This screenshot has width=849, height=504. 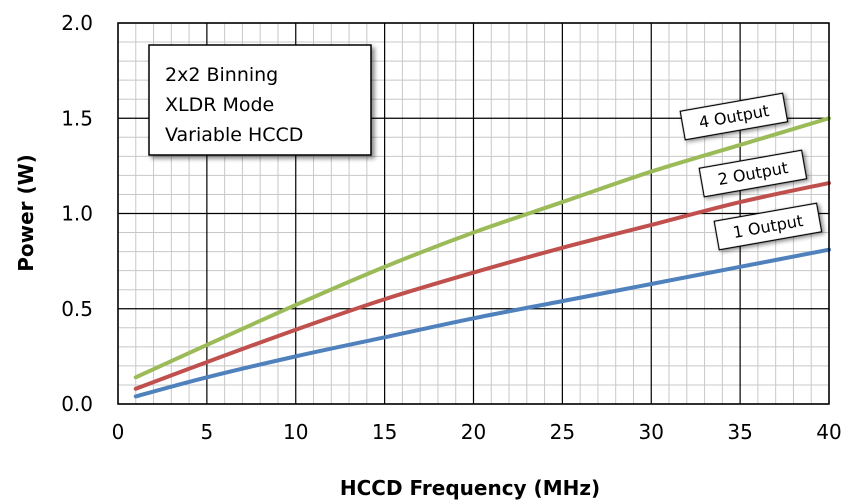 I want to click on x-tick-label: 0, so click(x=118, y=432).